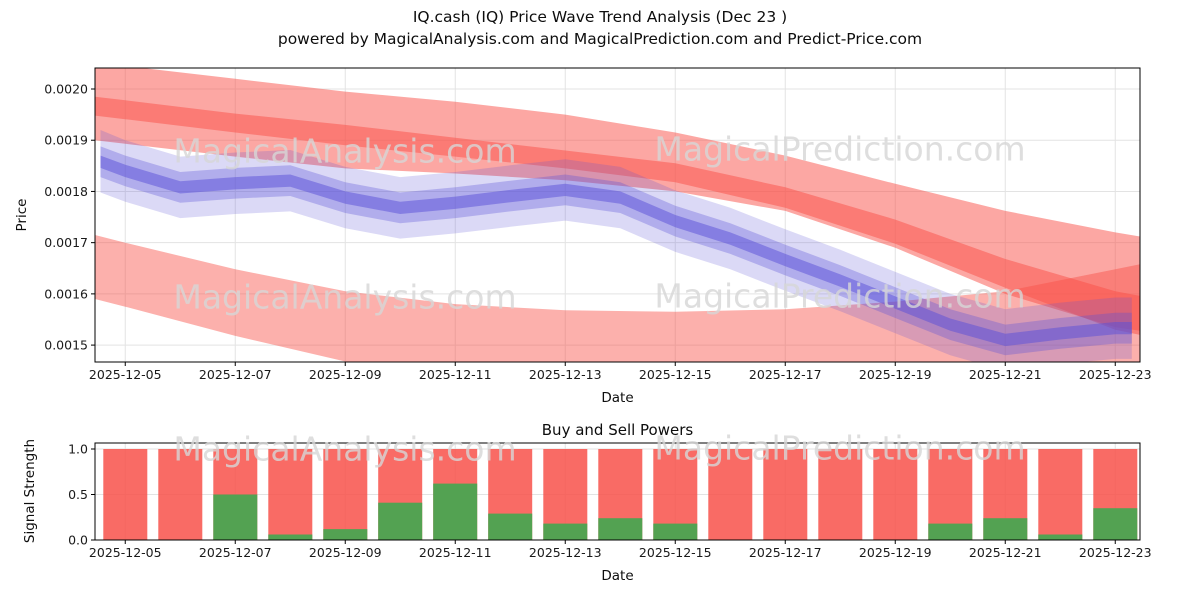  Describe the element at coordinates (66, 89) in the screenshot. I see `y-tick-label: 0.0020` at that location.